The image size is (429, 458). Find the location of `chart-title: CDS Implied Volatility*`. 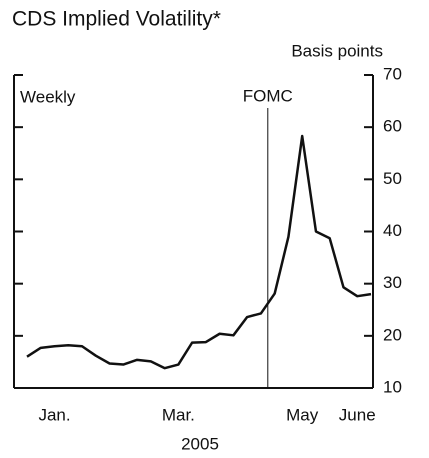

chart-title: CDS Implied Volatility* is located at coordinates (116, 19).